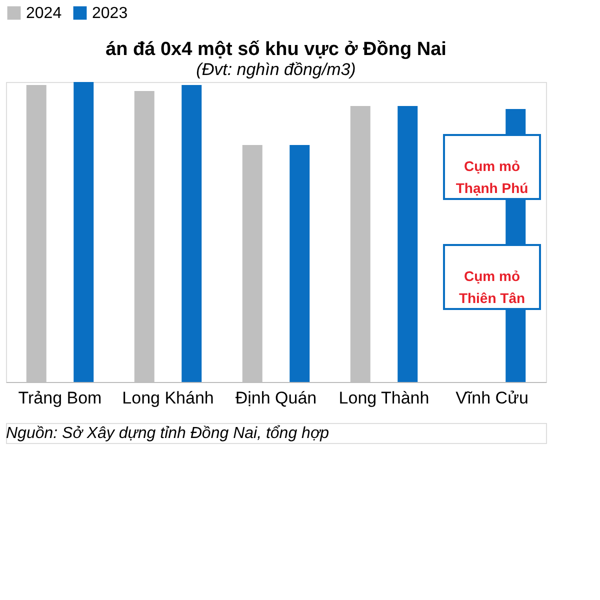 This screenshot has height=600, width=600. What do you see at coordinates (110, 13) in the screenshot?
I see `legend-label: 2023` at bounding box center [110, 13].